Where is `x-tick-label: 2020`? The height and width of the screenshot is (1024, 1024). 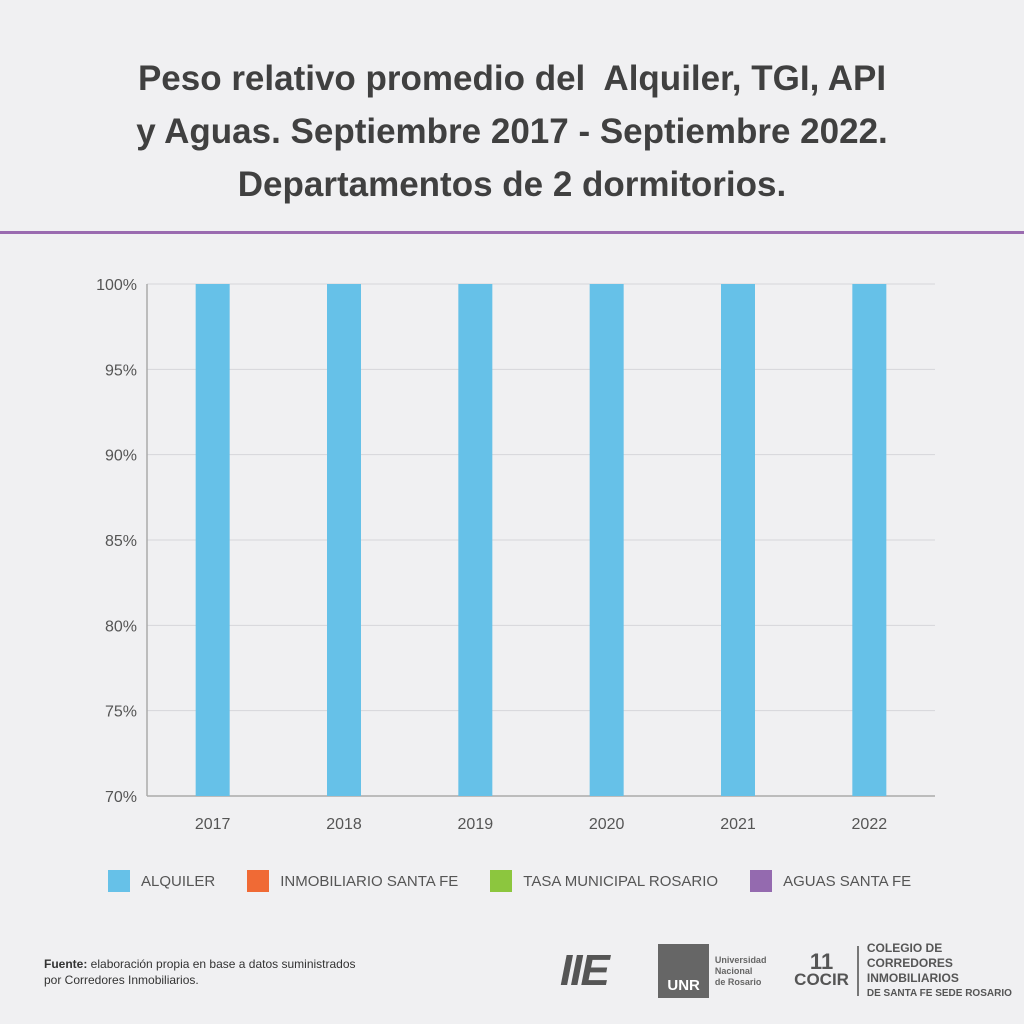
x-tick-label: 2020 is located at coordinates (607, 824).